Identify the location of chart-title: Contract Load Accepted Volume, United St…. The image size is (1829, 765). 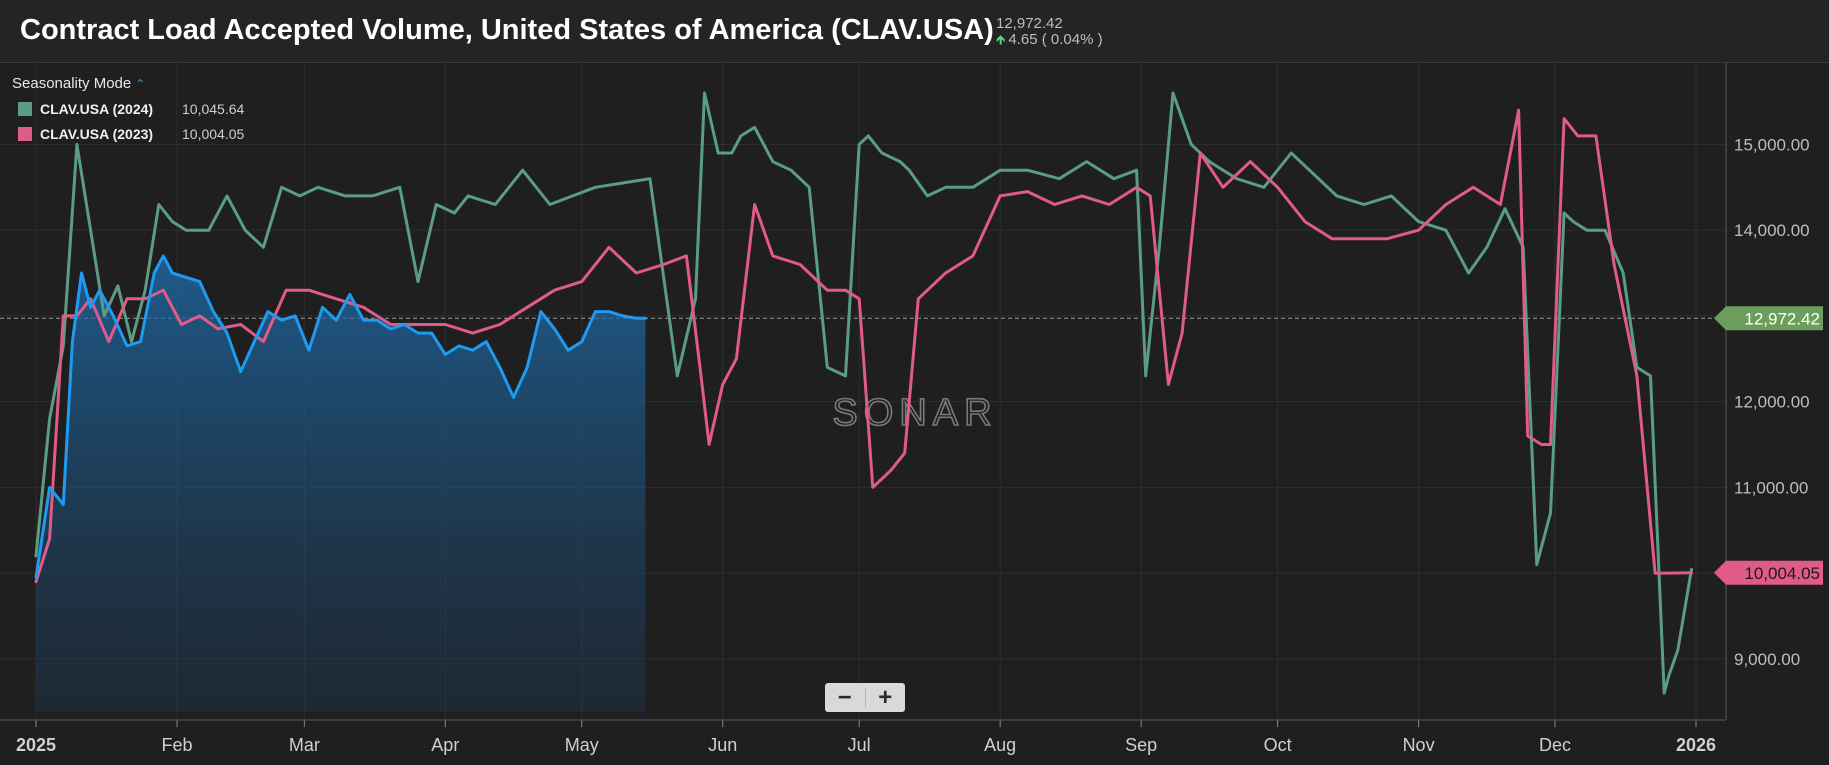
(507, 30).